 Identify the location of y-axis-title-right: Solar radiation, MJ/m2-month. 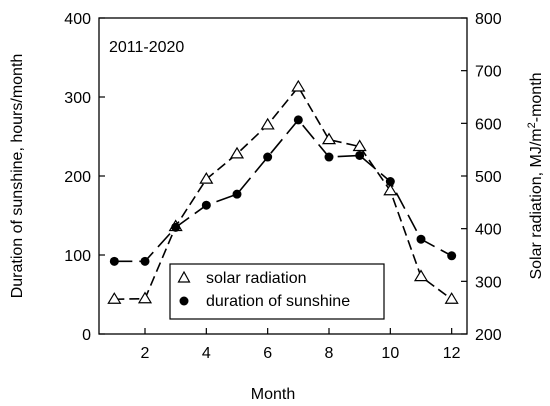
(535, 175).